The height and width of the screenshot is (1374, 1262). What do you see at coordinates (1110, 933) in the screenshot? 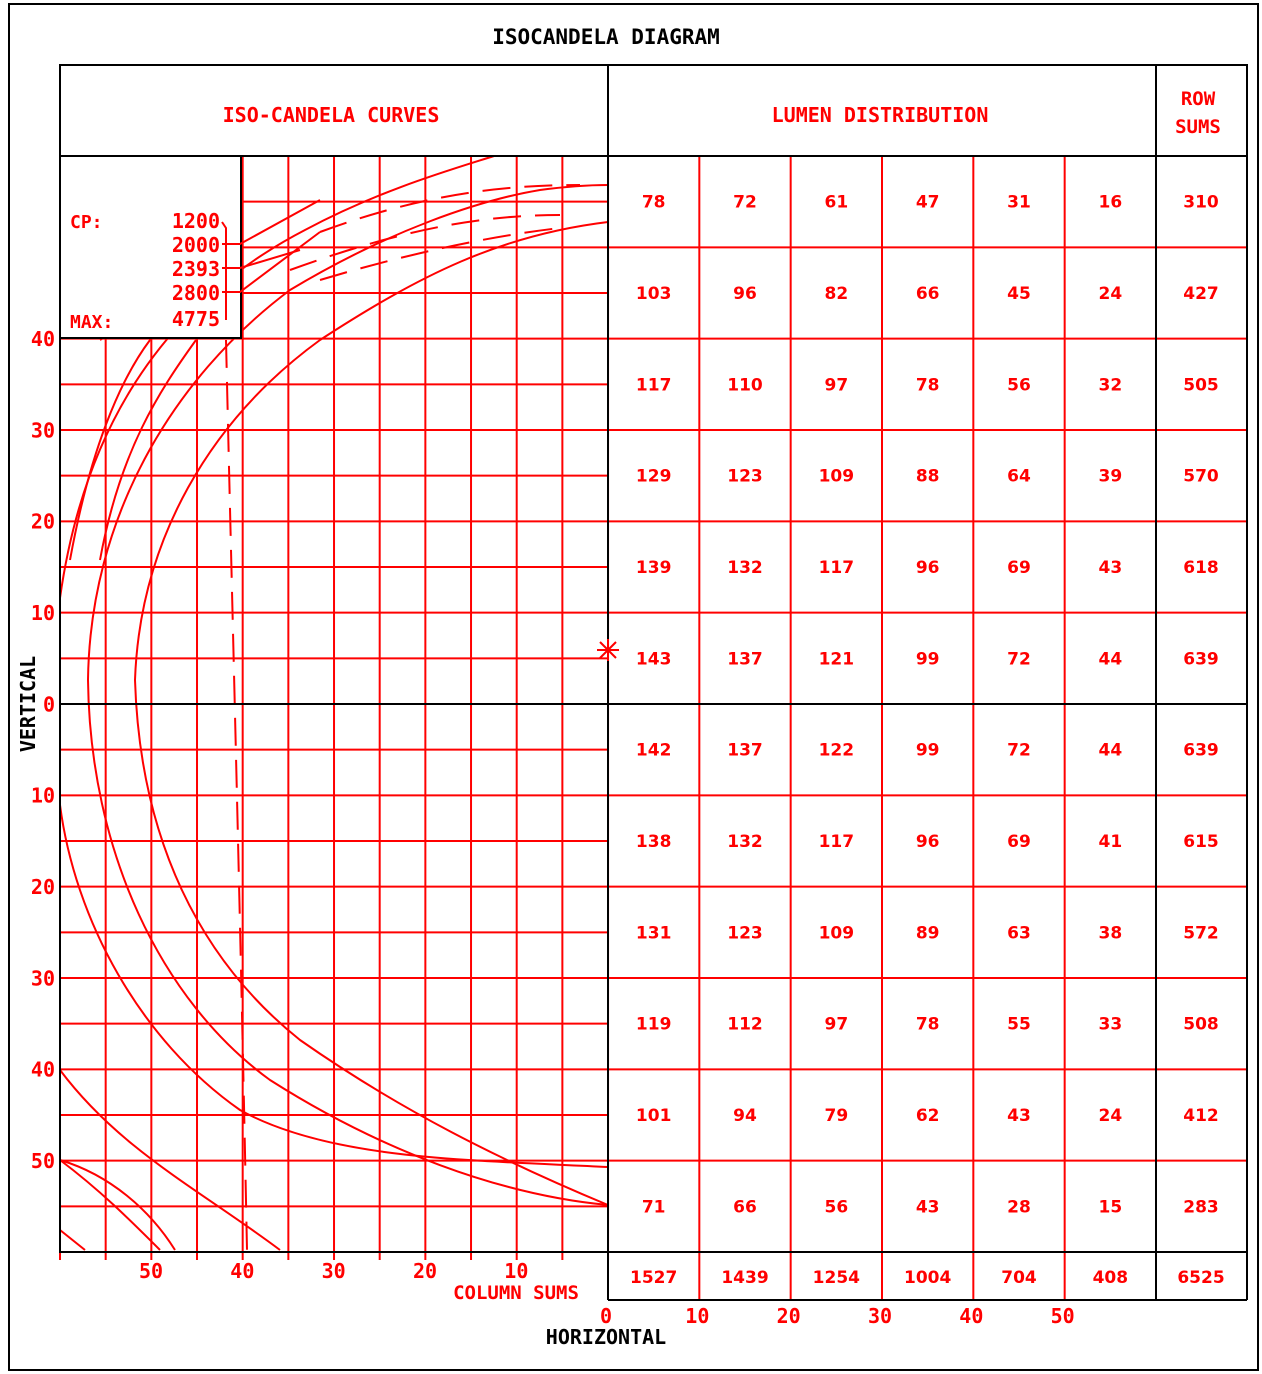
I see `lumen-cell: 38` at bounding box center [1110, 933].